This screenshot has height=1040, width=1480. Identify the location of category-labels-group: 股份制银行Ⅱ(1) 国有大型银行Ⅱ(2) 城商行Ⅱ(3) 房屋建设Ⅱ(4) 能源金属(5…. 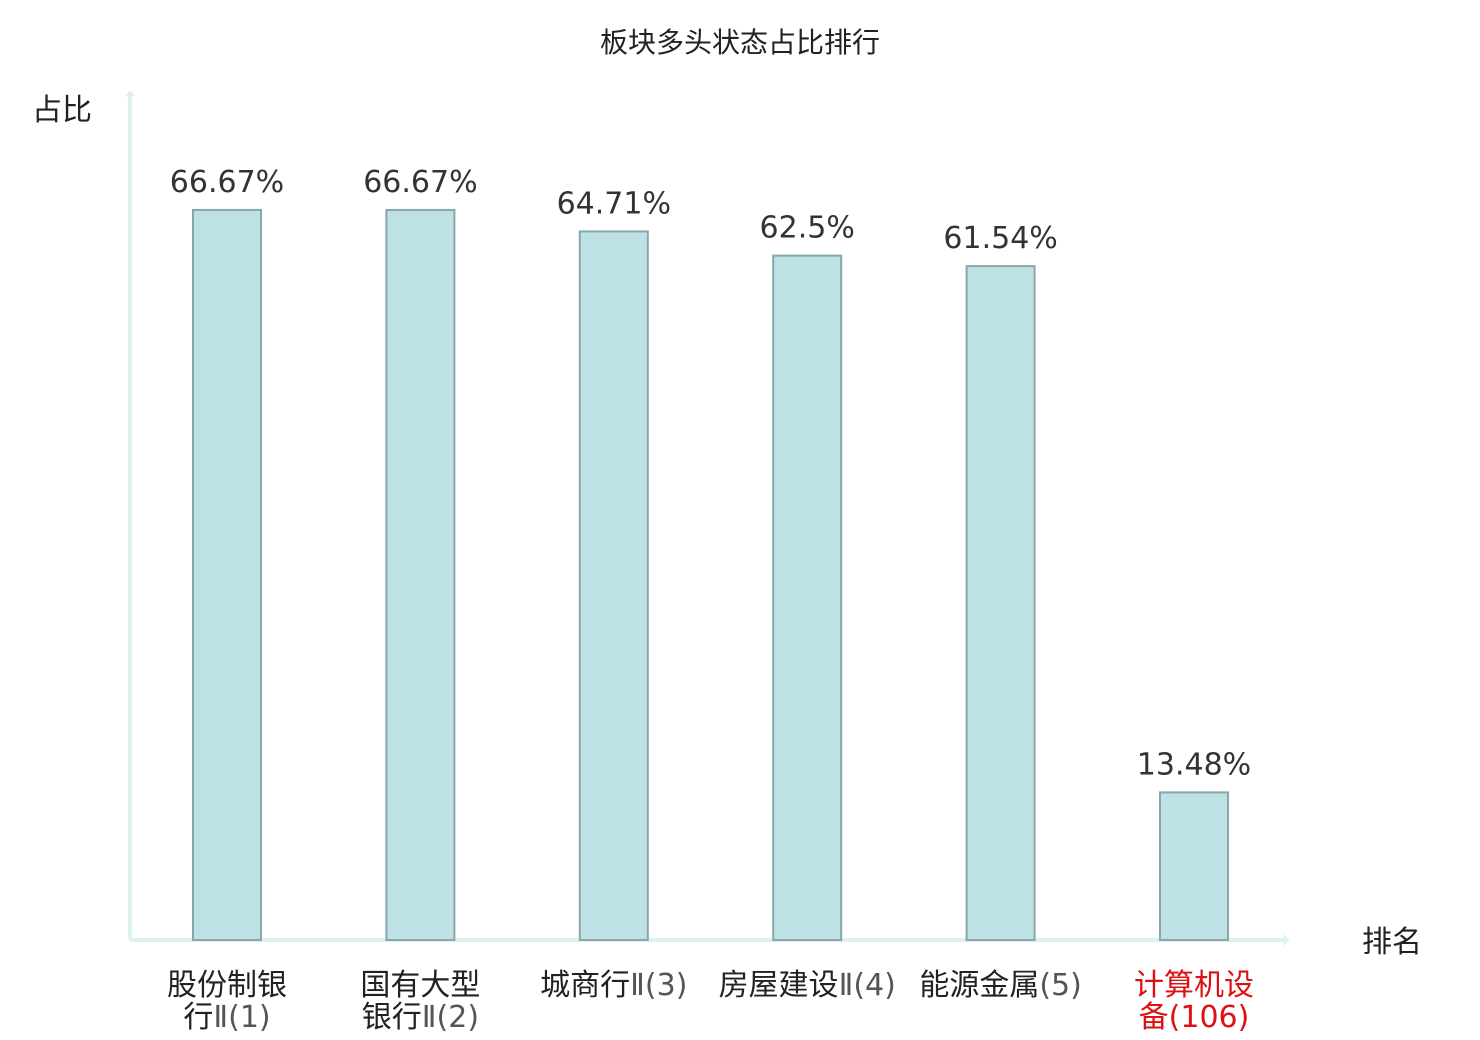
(710, 1001).